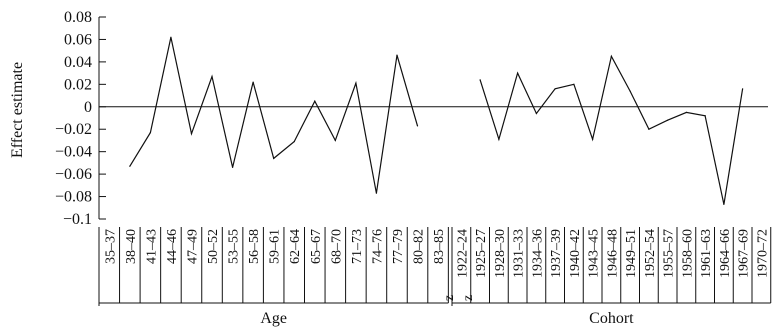 This screenshot has width=774, height=328. I want to click on y-tick-label: −0.02, so click(73, 129).